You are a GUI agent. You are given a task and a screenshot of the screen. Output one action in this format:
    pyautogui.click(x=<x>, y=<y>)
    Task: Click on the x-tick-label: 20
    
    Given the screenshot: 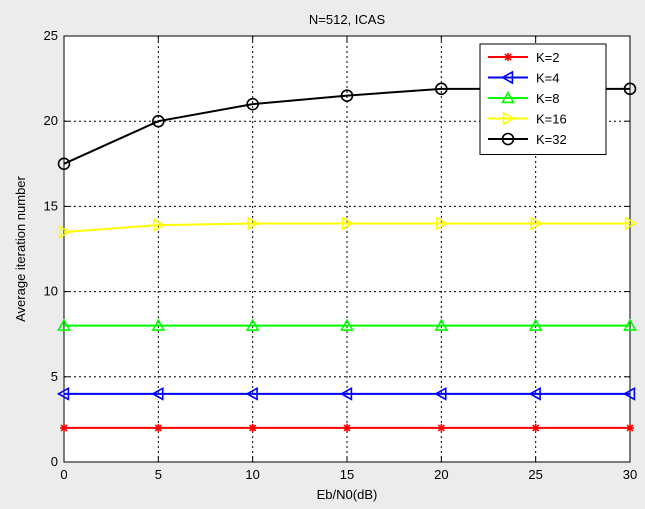 What is the action you would take?
    pyautogui.click(x=441, y=474)
    